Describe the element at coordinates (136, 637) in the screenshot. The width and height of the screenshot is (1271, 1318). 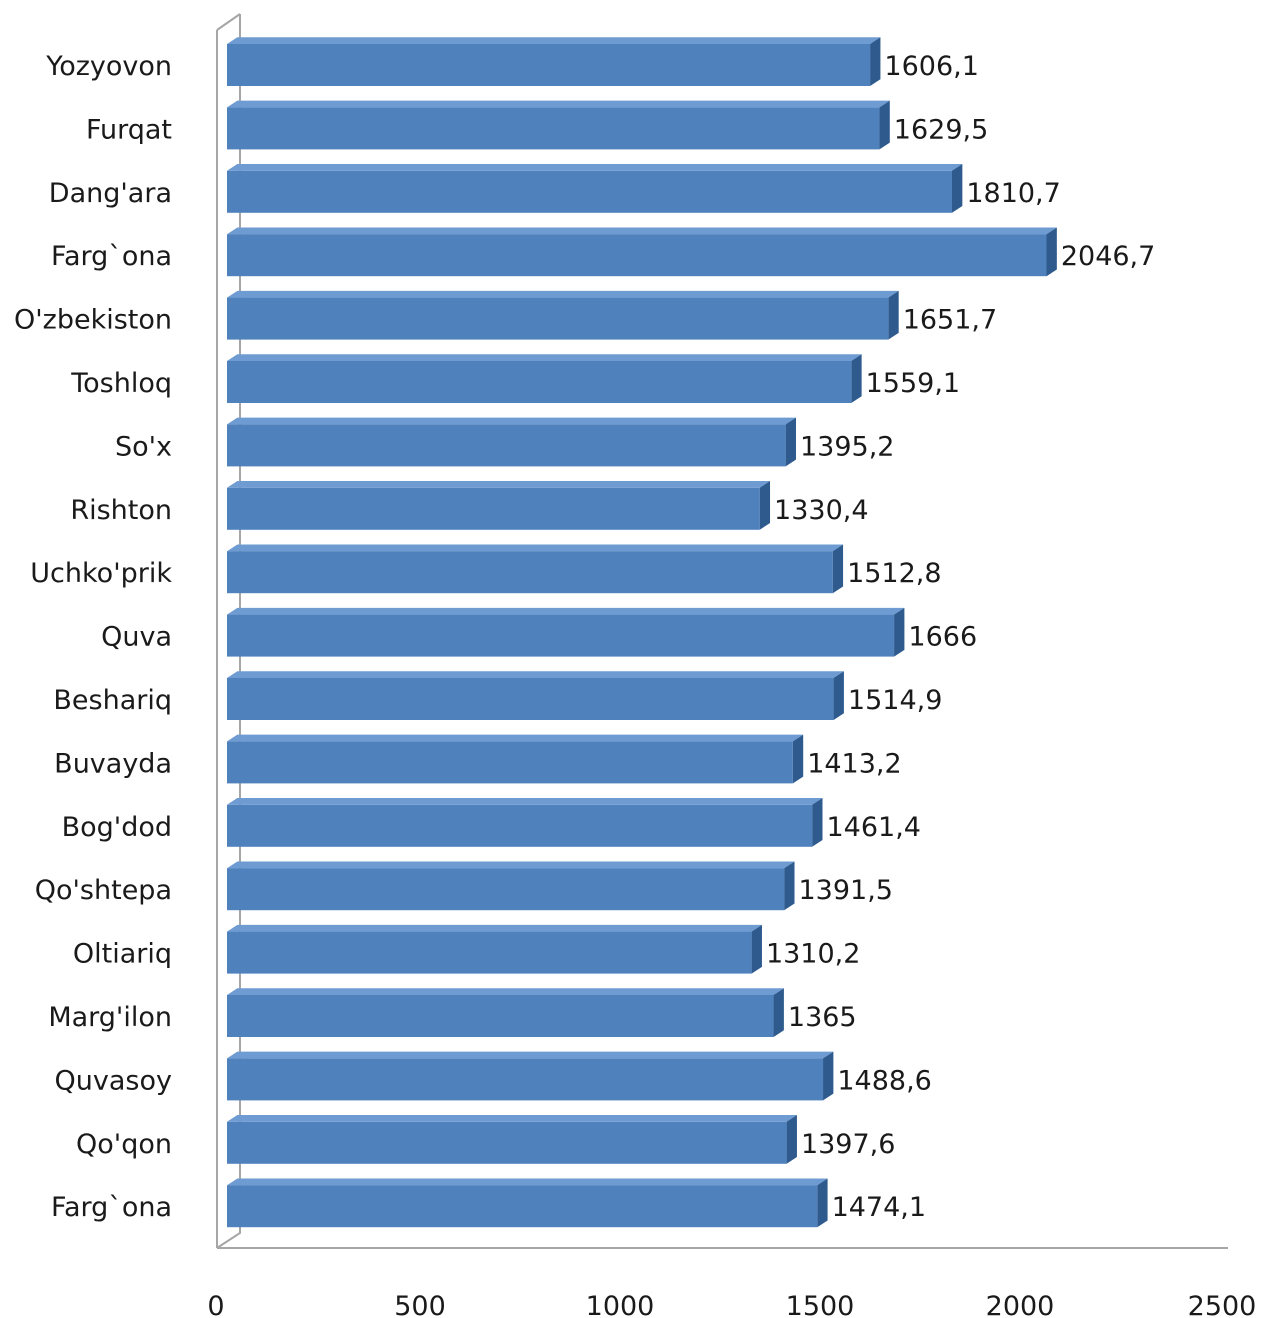
I see `category-label: Quva` at that location.